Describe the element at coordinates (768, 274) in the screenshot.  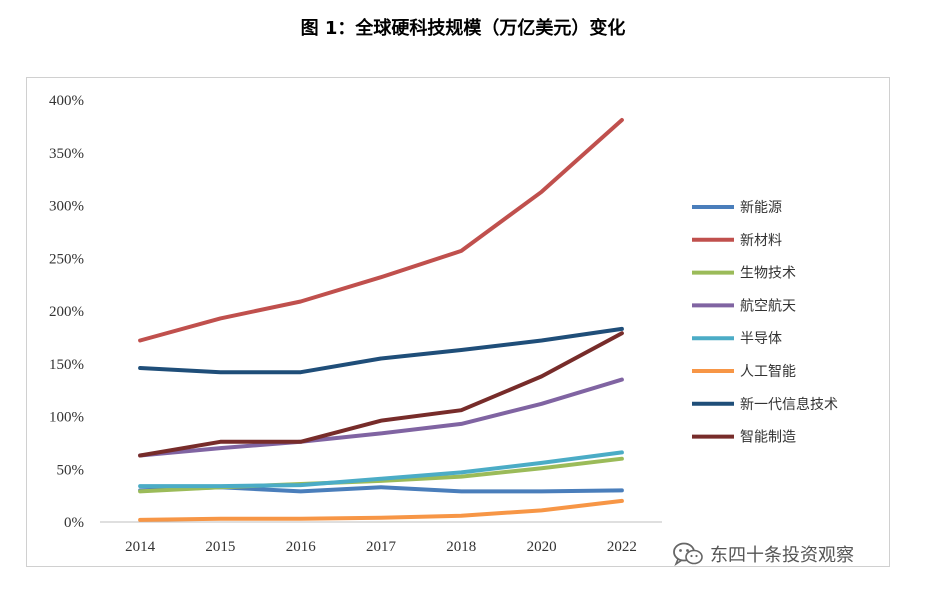
I see `legend-label: 生物技术` at that location.